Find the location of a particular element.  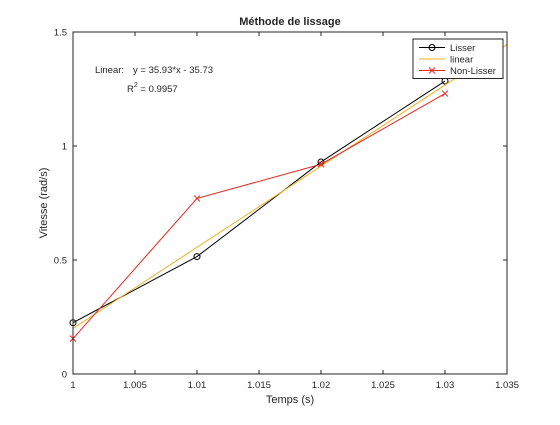

annotation-r2-superscript: 2 is located at coordinates (136, 85).